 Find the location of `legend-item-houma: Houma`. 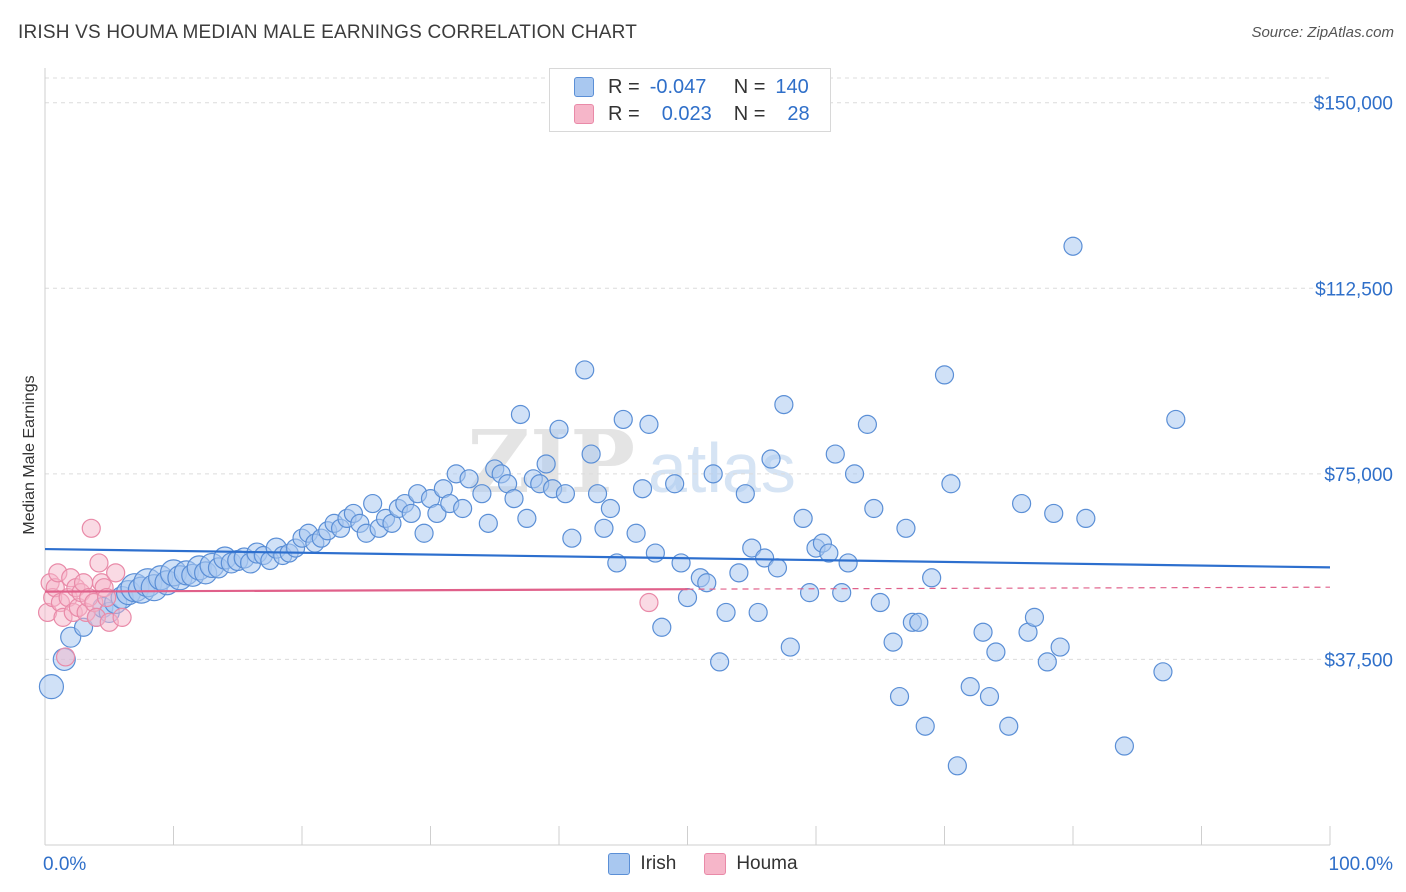

legend-item-houma: Houma is located at coordinates (751, 864).